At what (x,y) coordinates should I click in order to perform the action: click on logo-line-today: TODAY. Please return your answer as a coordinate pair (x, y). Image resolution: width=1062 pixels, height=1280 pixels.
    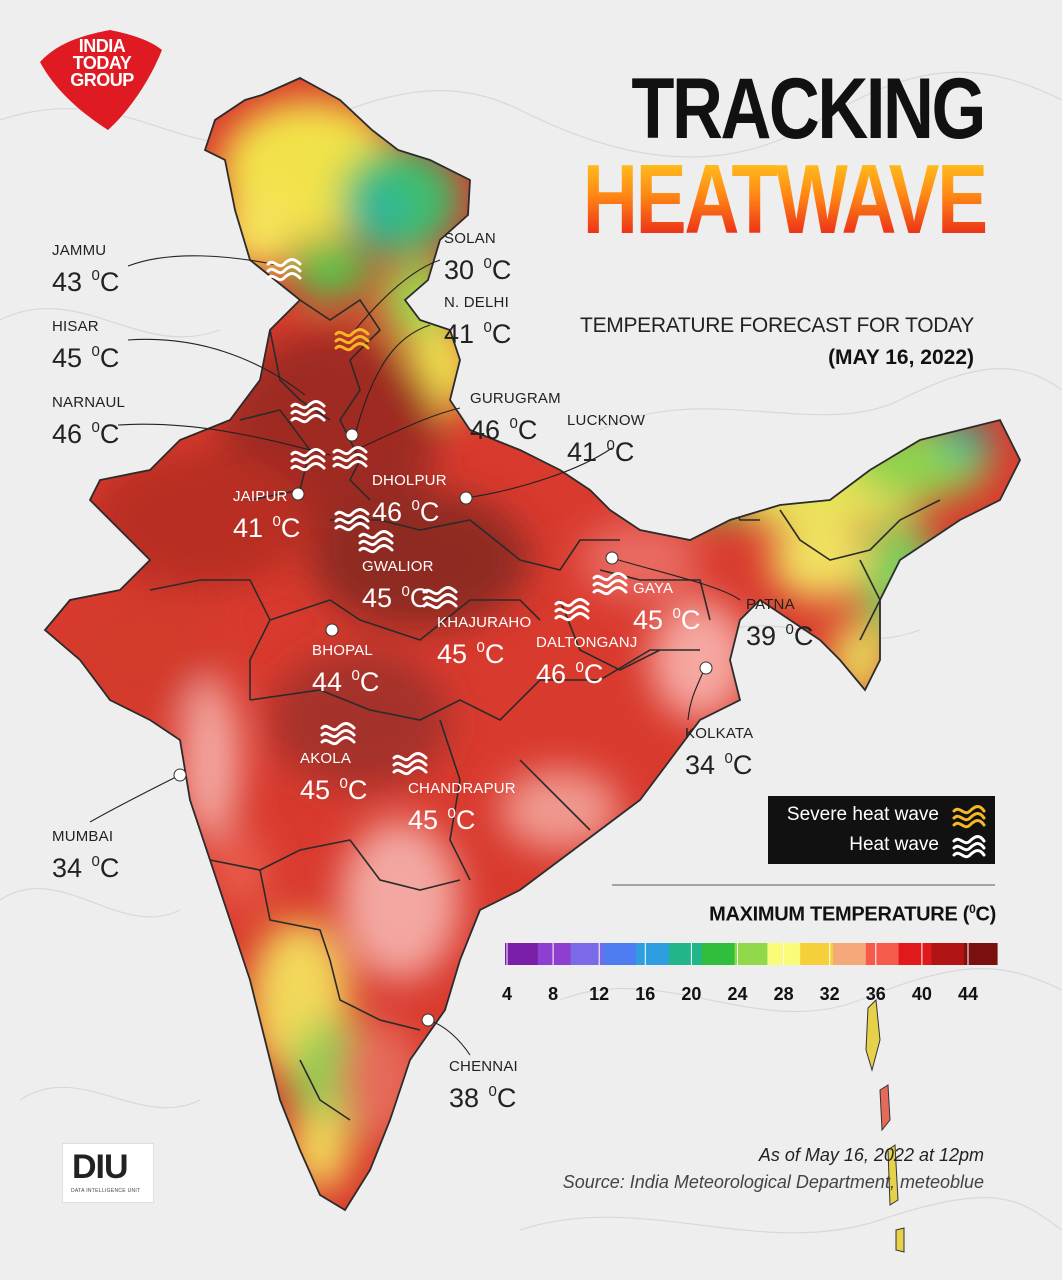
    Looking at the image, I should click on (102, 63).